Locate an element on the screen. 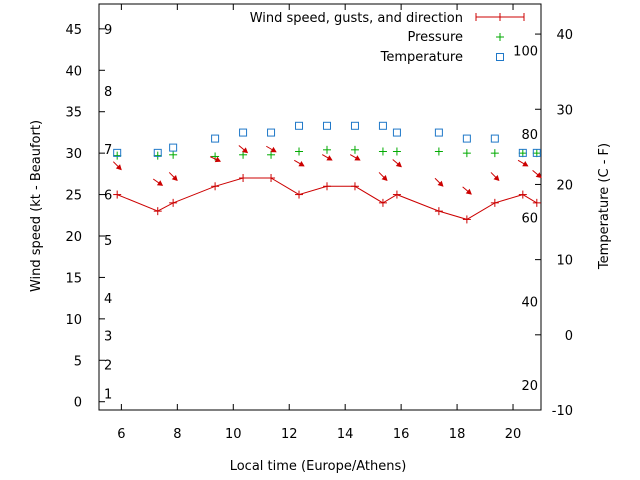  y-tick-label-left: 25 is located at coordinates (73, 196).